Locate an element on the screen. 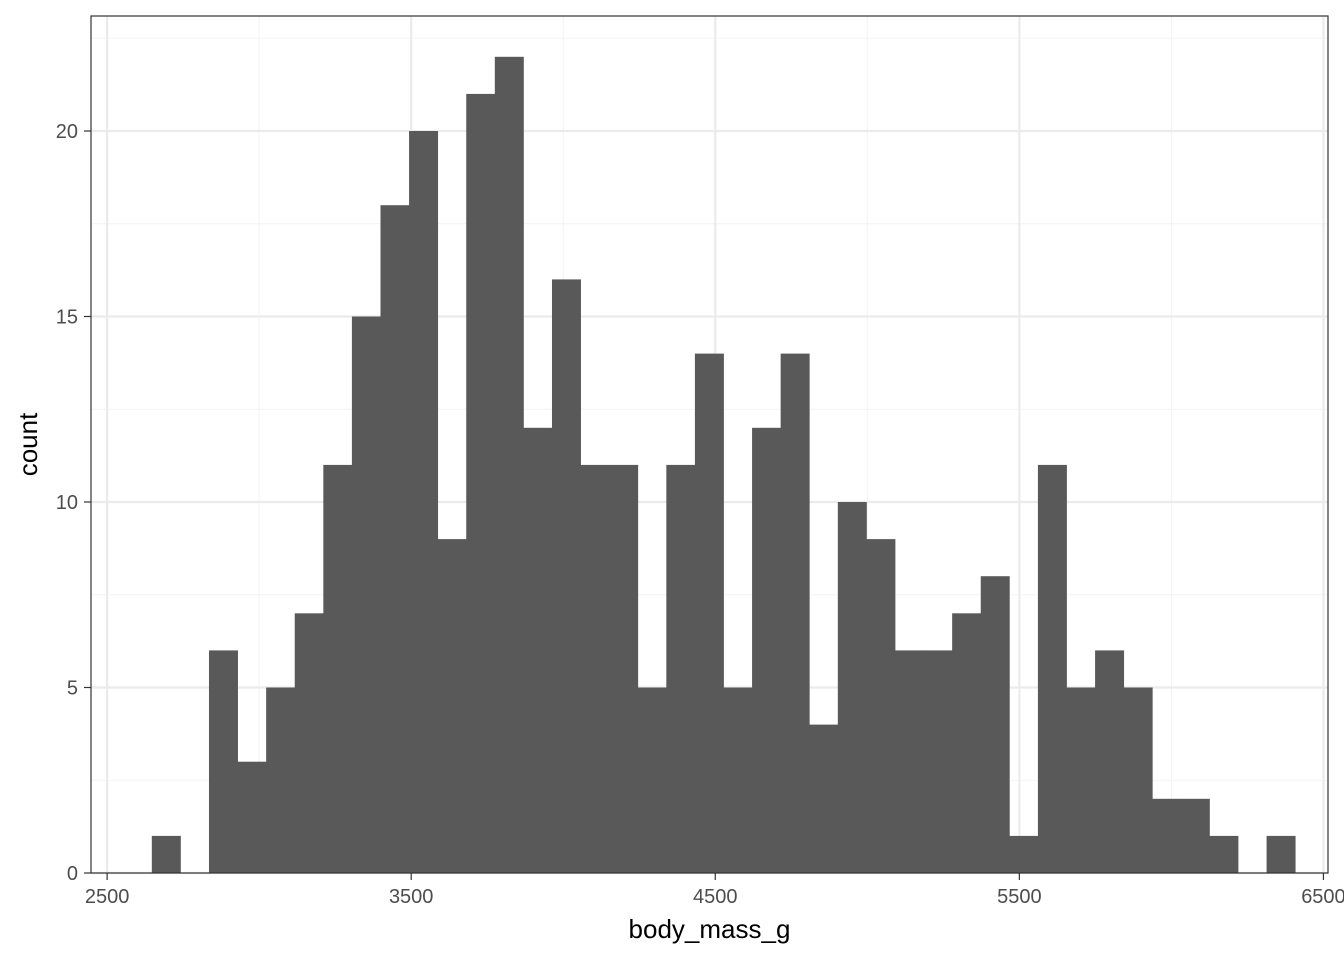 This screenshot has height=960, width=1344. x-axis-title: body_mass_g is located at coordinates (710, 929).